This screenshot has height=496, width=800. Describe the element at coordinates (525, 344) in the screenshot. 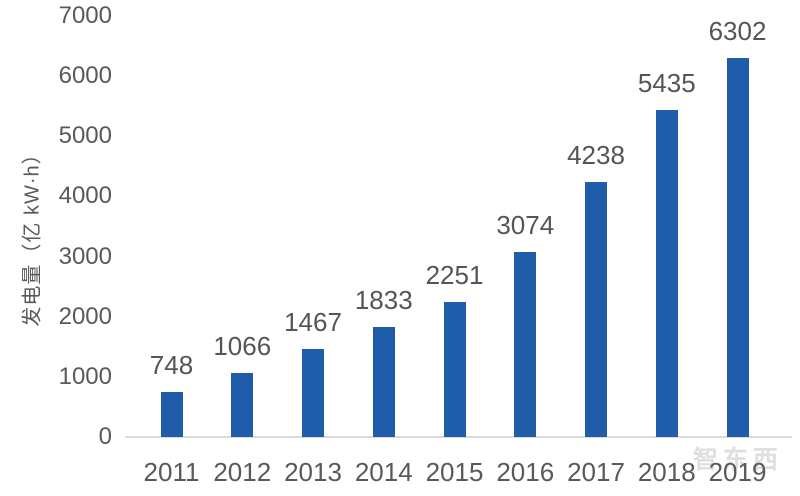

I see `bar-2016` at that location.